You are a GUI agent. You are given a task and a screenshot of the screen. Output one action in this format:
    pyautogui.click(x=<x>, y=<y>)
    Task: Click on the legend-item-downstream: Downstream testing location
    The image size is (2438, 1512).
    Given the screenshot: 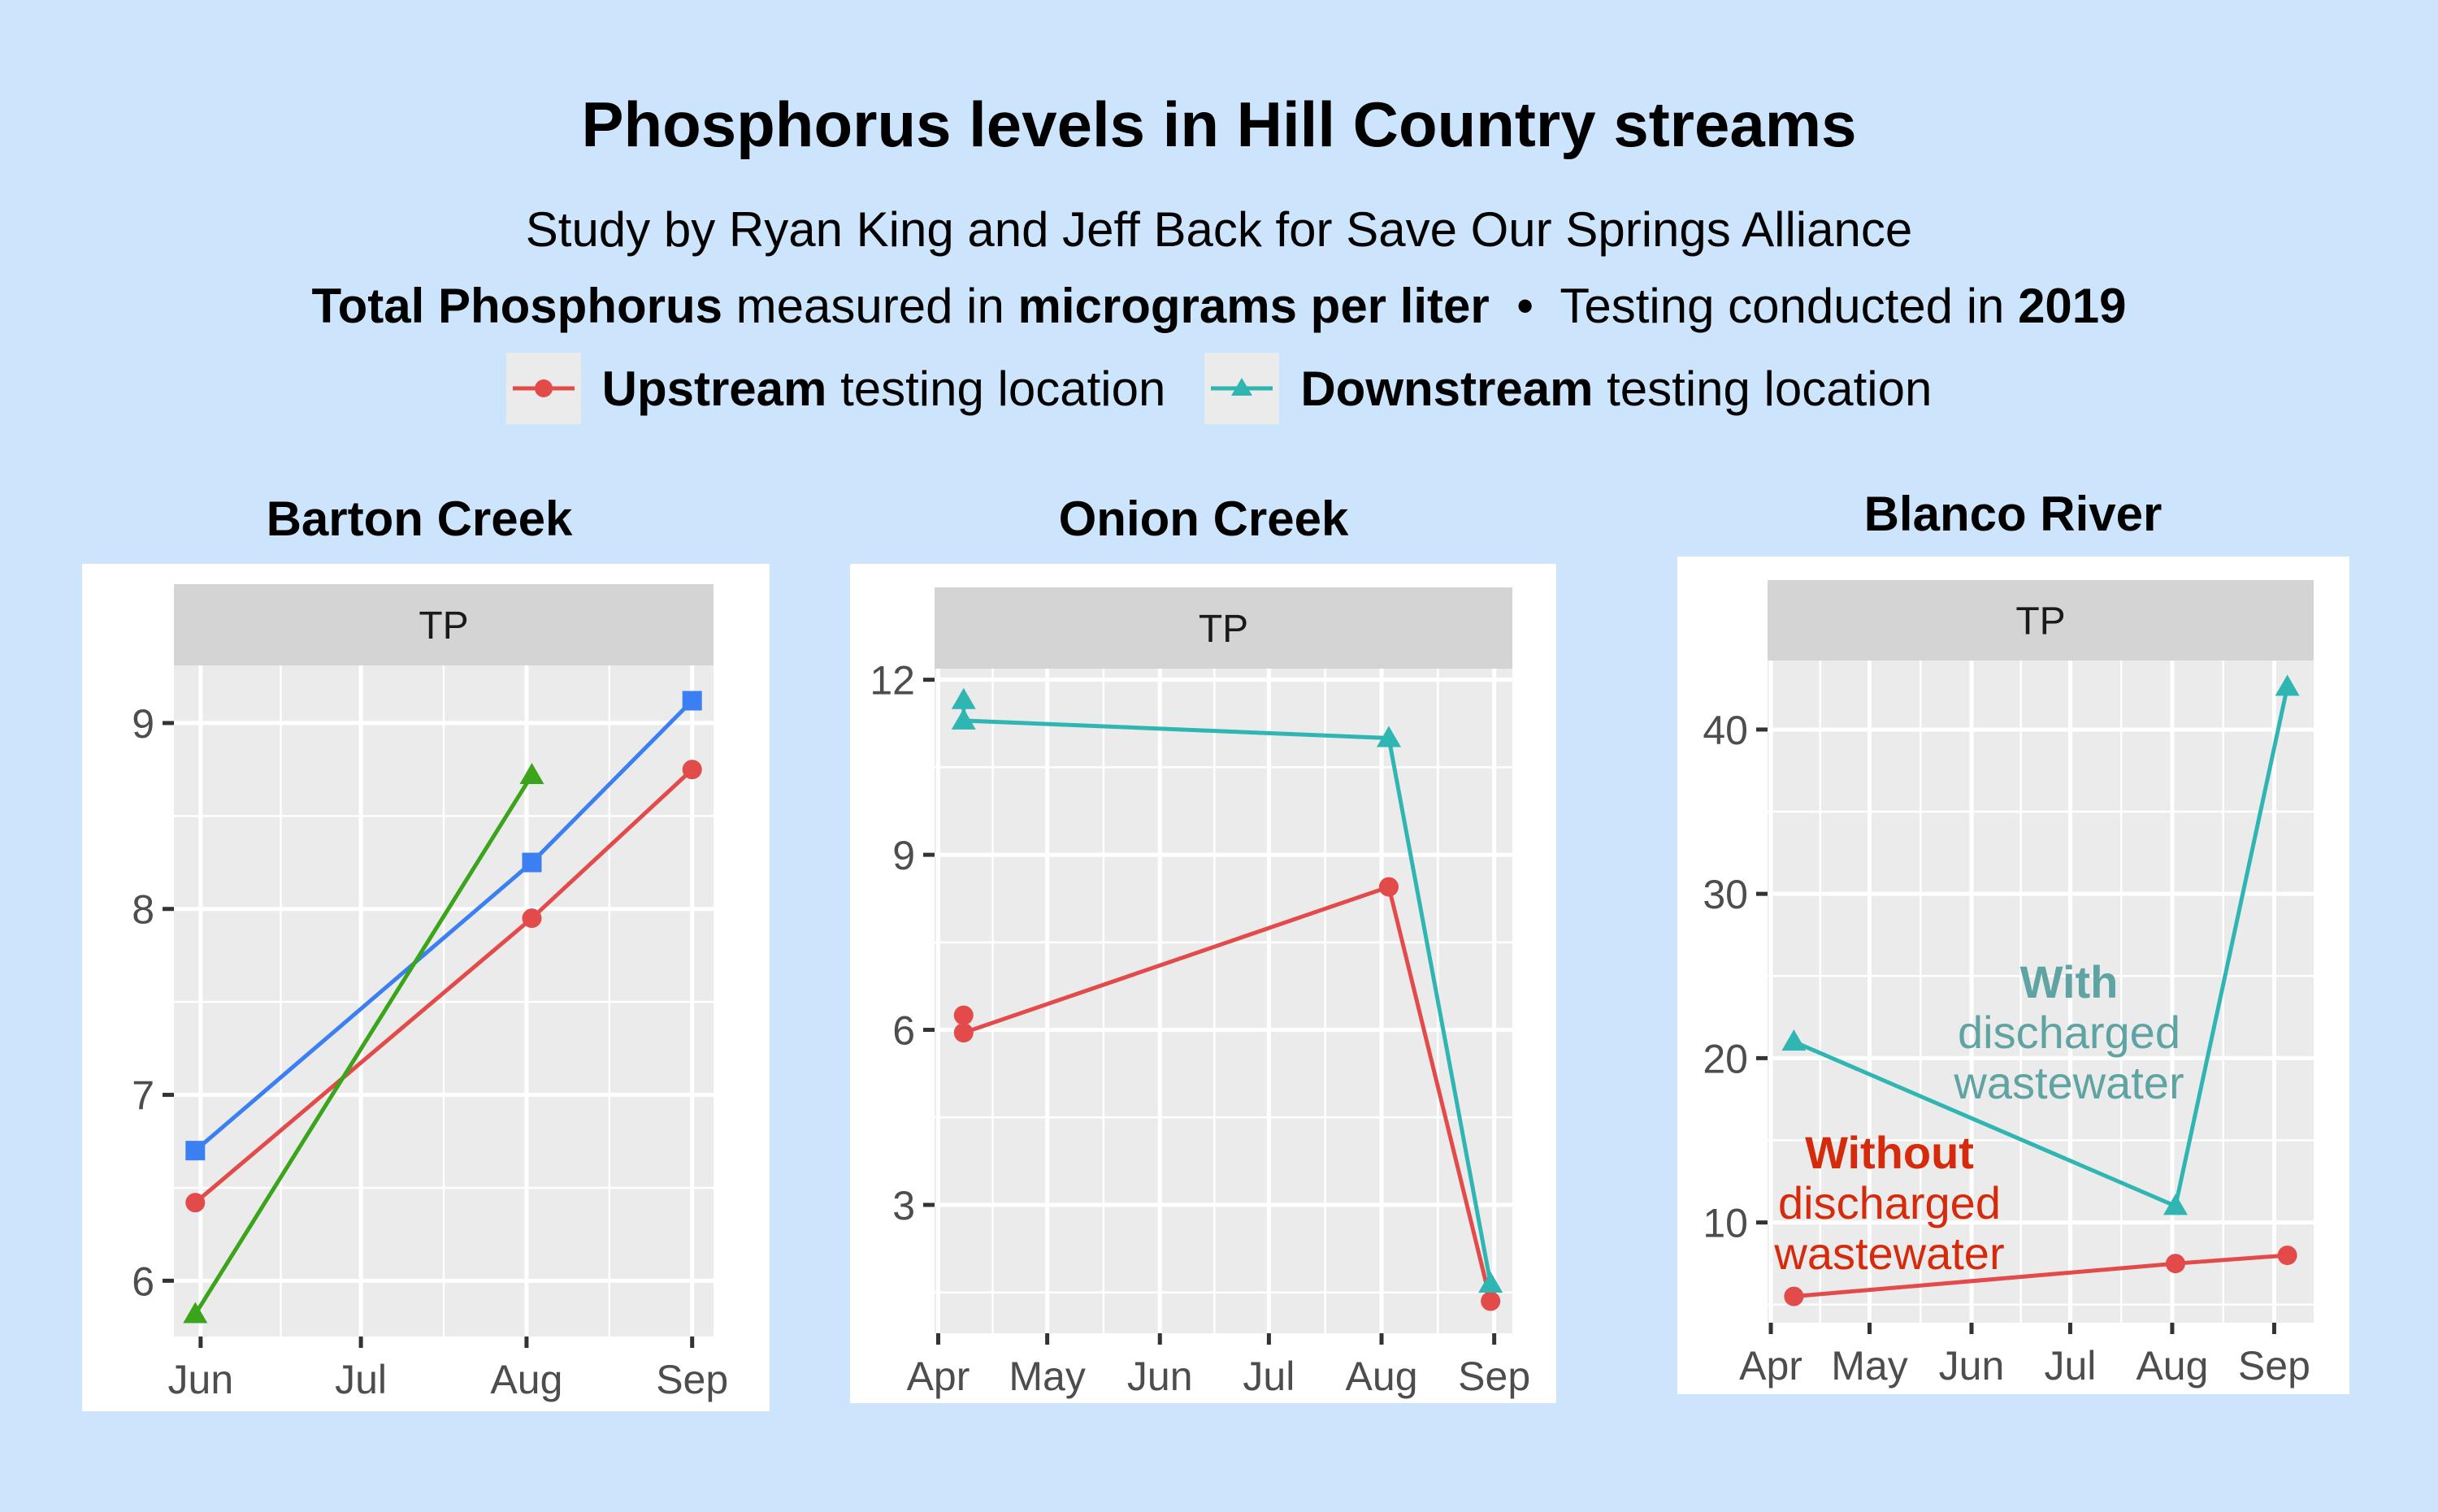 What is the action you would take?
    pyautogui.click(x=1568, y=388)
    